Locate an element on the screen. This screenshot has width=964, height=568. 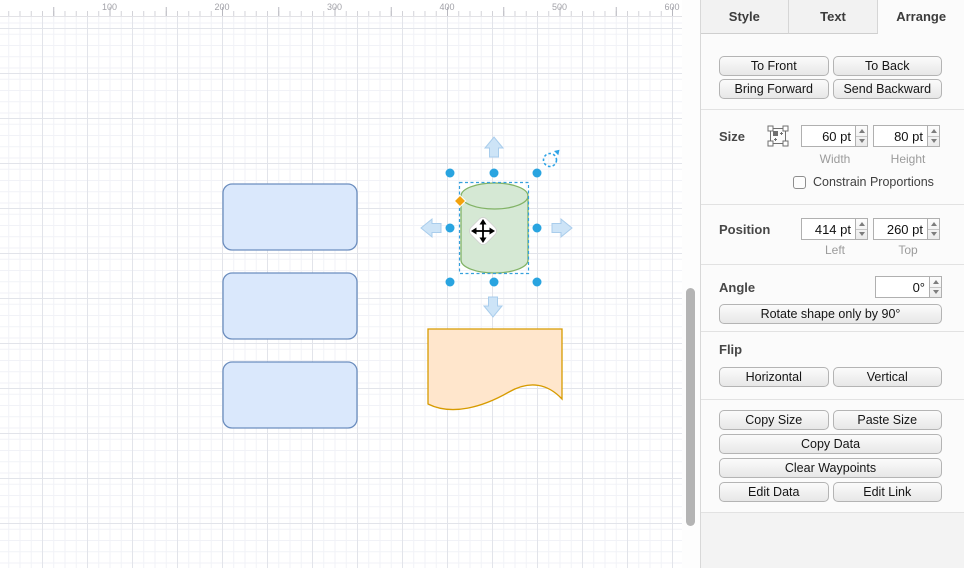
edit-data-button: Edit Data is located at coordinates (774, 492).